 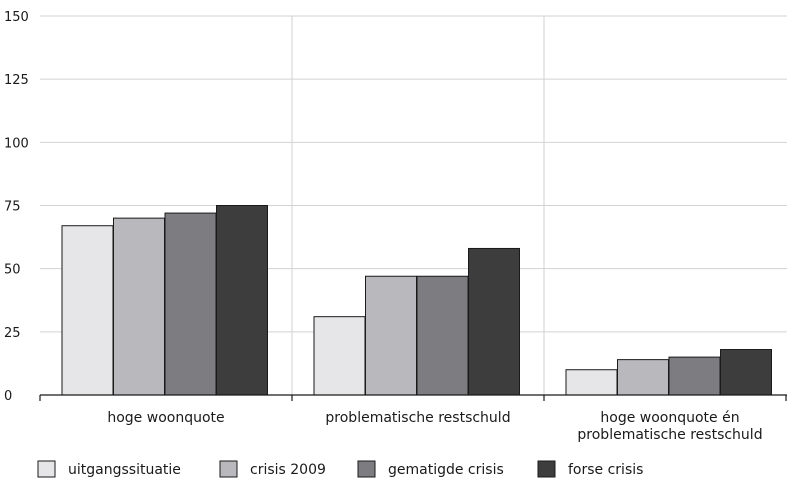 I want to click on legend-label: uitgangssituatie, so click(x=124, y=470).